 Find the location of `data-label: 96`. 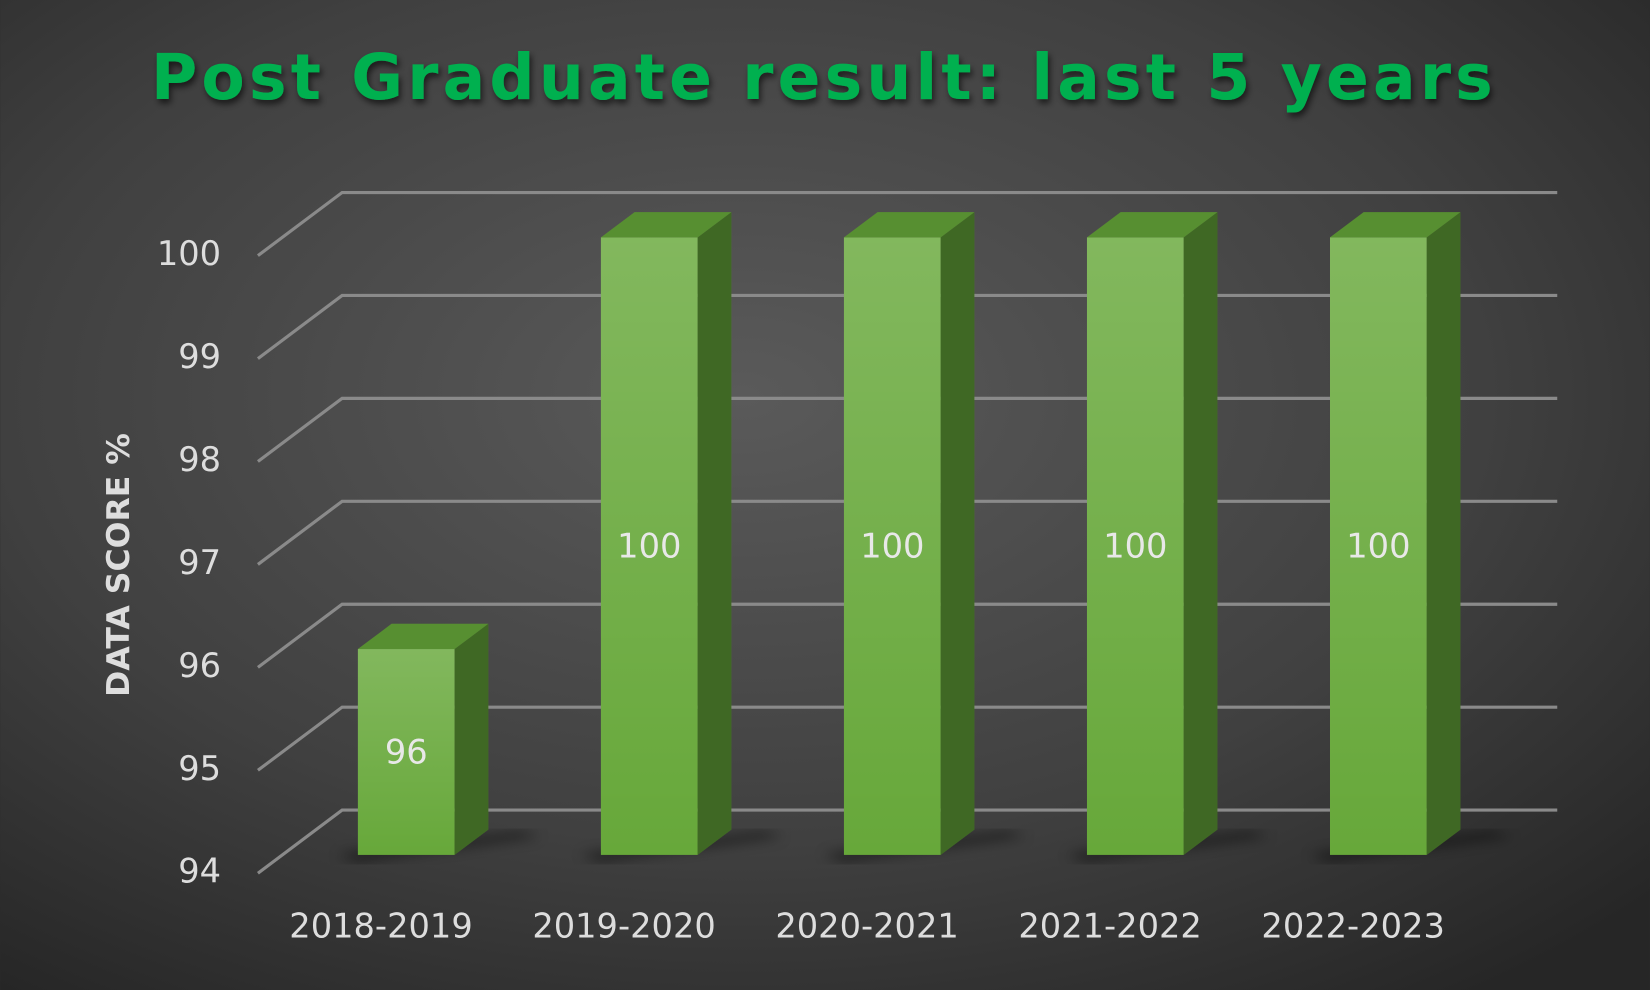

data-label: 96 is located at coordinates (406, 752).